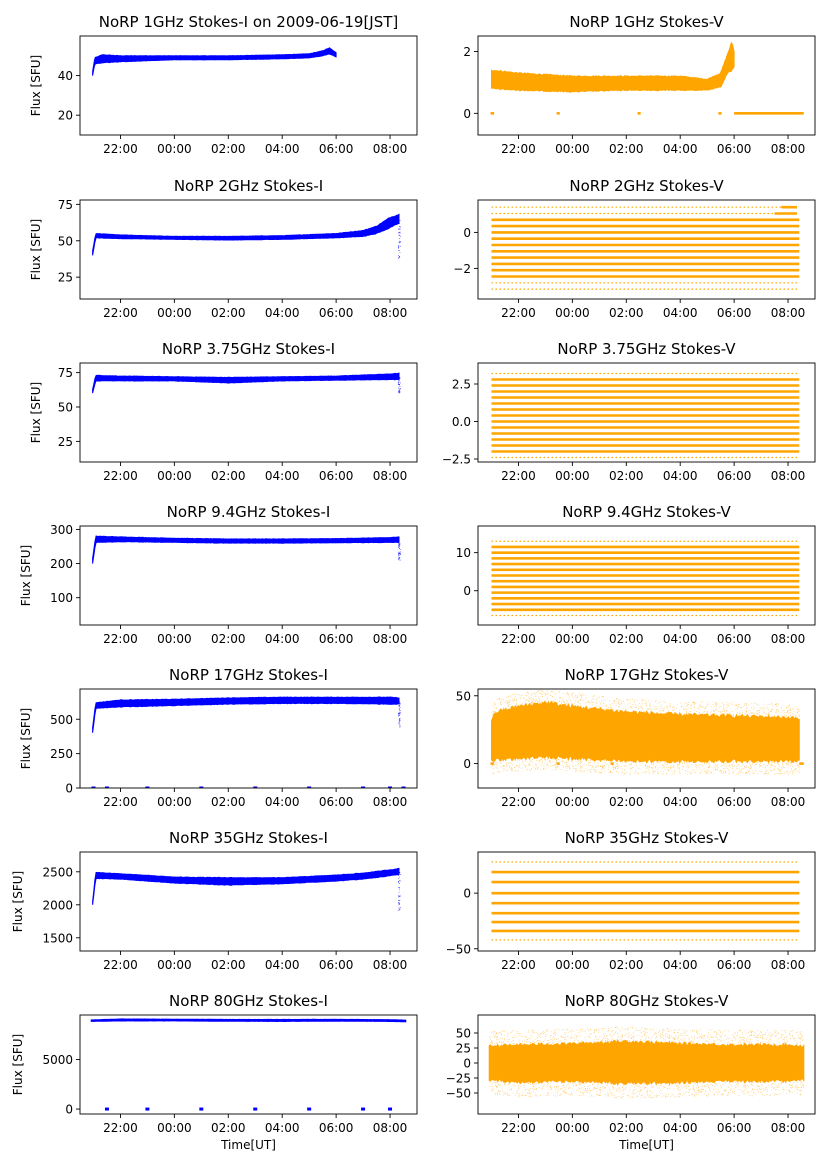  Describe the element at coordinates (65, 442) in the screenshot. I see `y-tick-label: 25` at that location.